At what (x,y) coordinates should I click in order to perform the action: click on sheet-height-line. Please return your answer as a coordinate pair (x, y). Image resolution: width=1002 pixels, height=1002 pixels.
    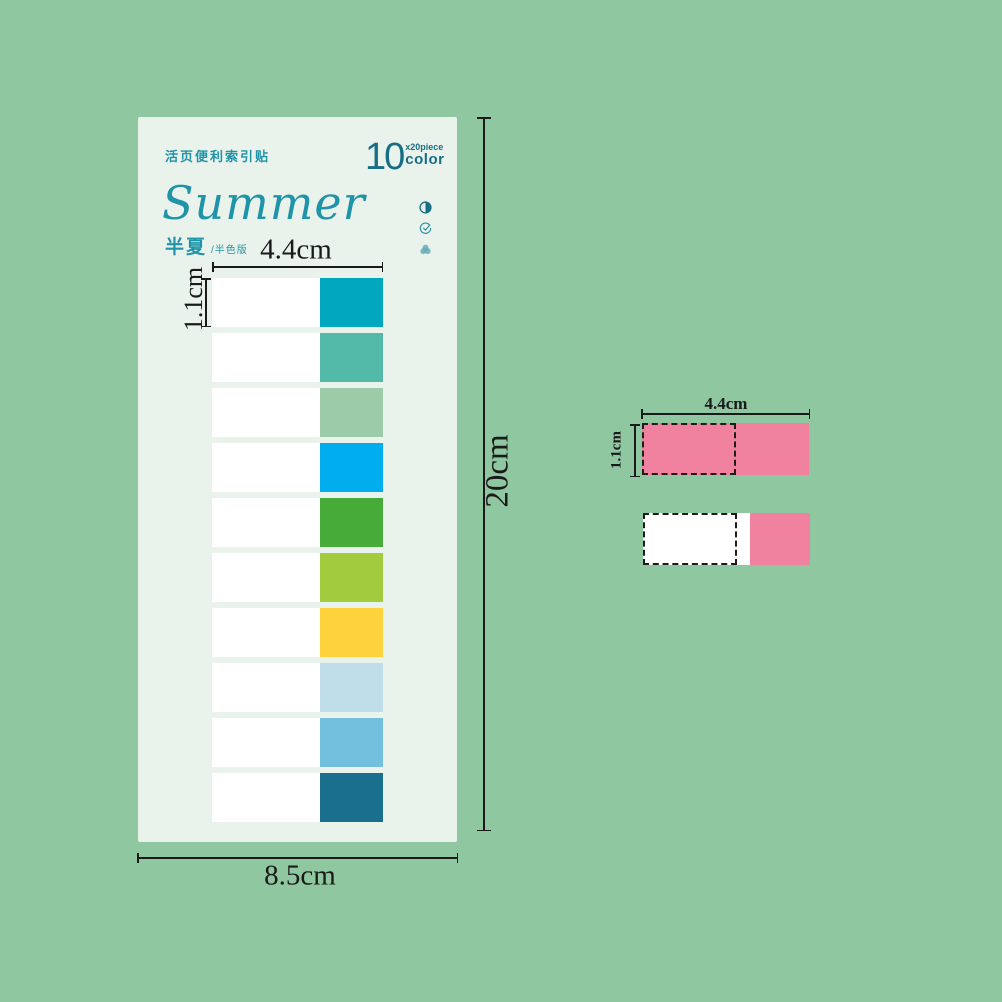
    Looking at the image, I should click on (483, 474).